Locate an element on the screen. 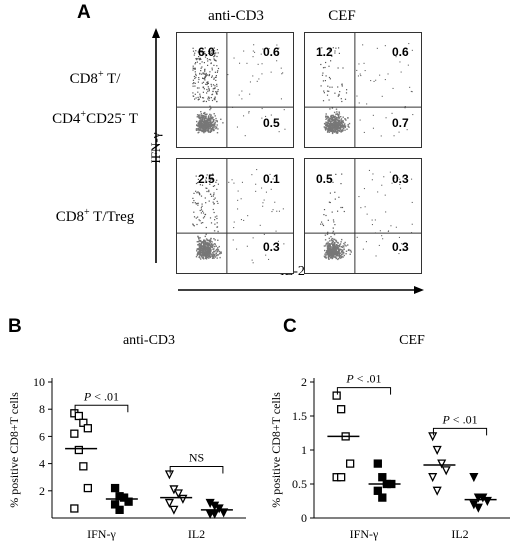  significance-label: P < .01 is located at coordinates (459, 419).